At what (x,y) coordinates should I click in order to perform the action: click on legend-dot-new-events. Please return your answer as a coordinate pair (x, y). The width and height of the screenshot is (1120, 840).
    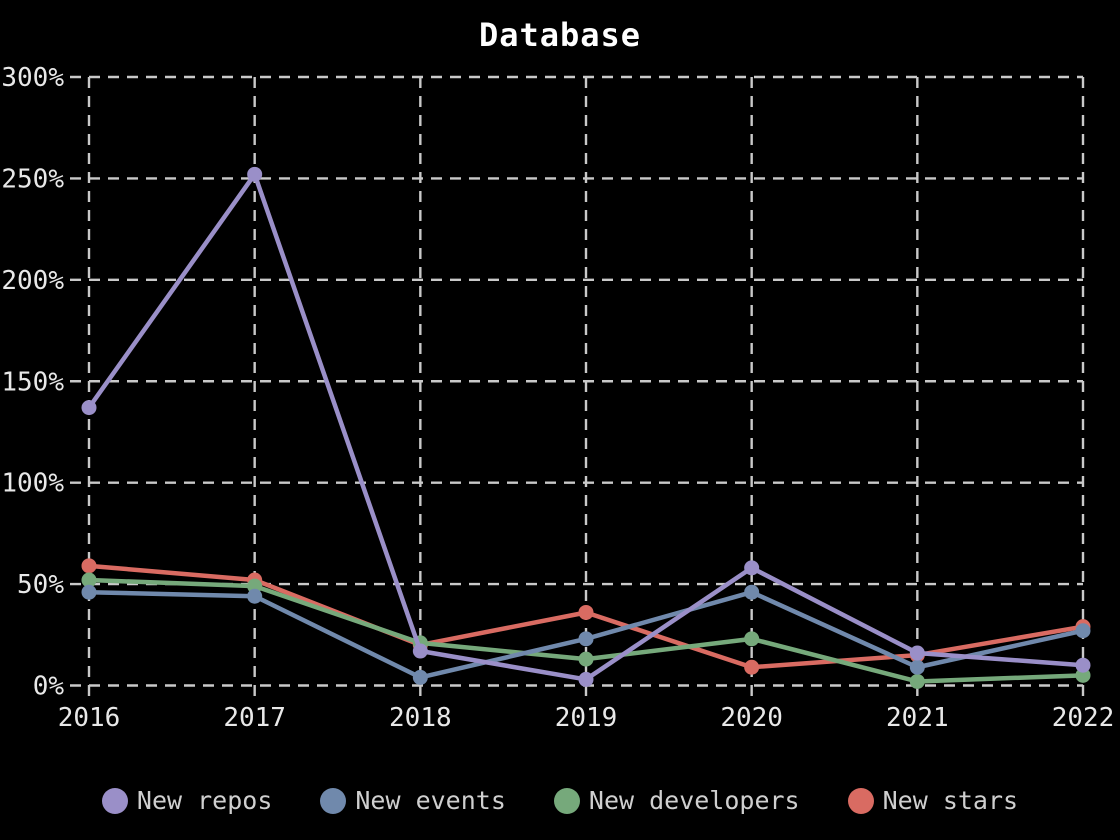
    Looking at the image, I should click on (333, 800).